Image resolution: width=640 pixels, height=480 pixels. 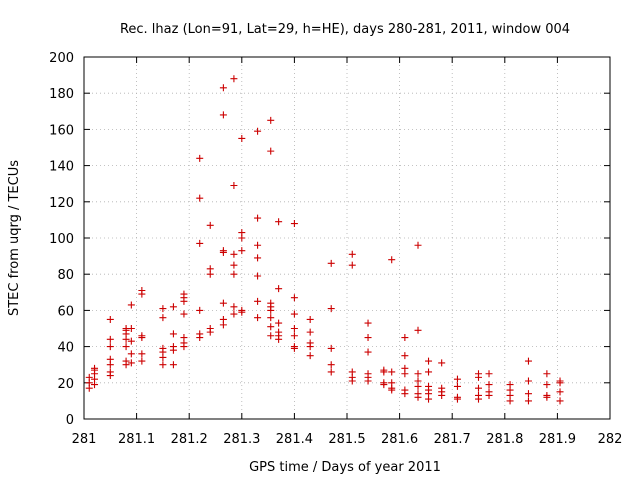 I want to click on x-tick-label: 281.4, so click(x=294, y=439).